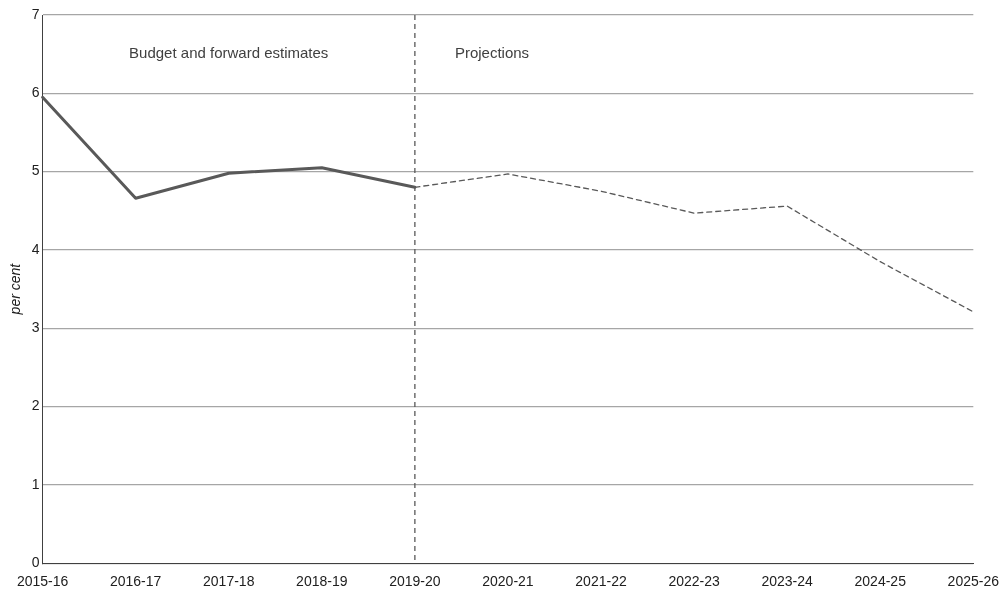 The height and width of the screenshot is (598, 1002). Describe the element at coordinates (35, 13) in the screenshot. I see `y-tick-label: 7` at that location.